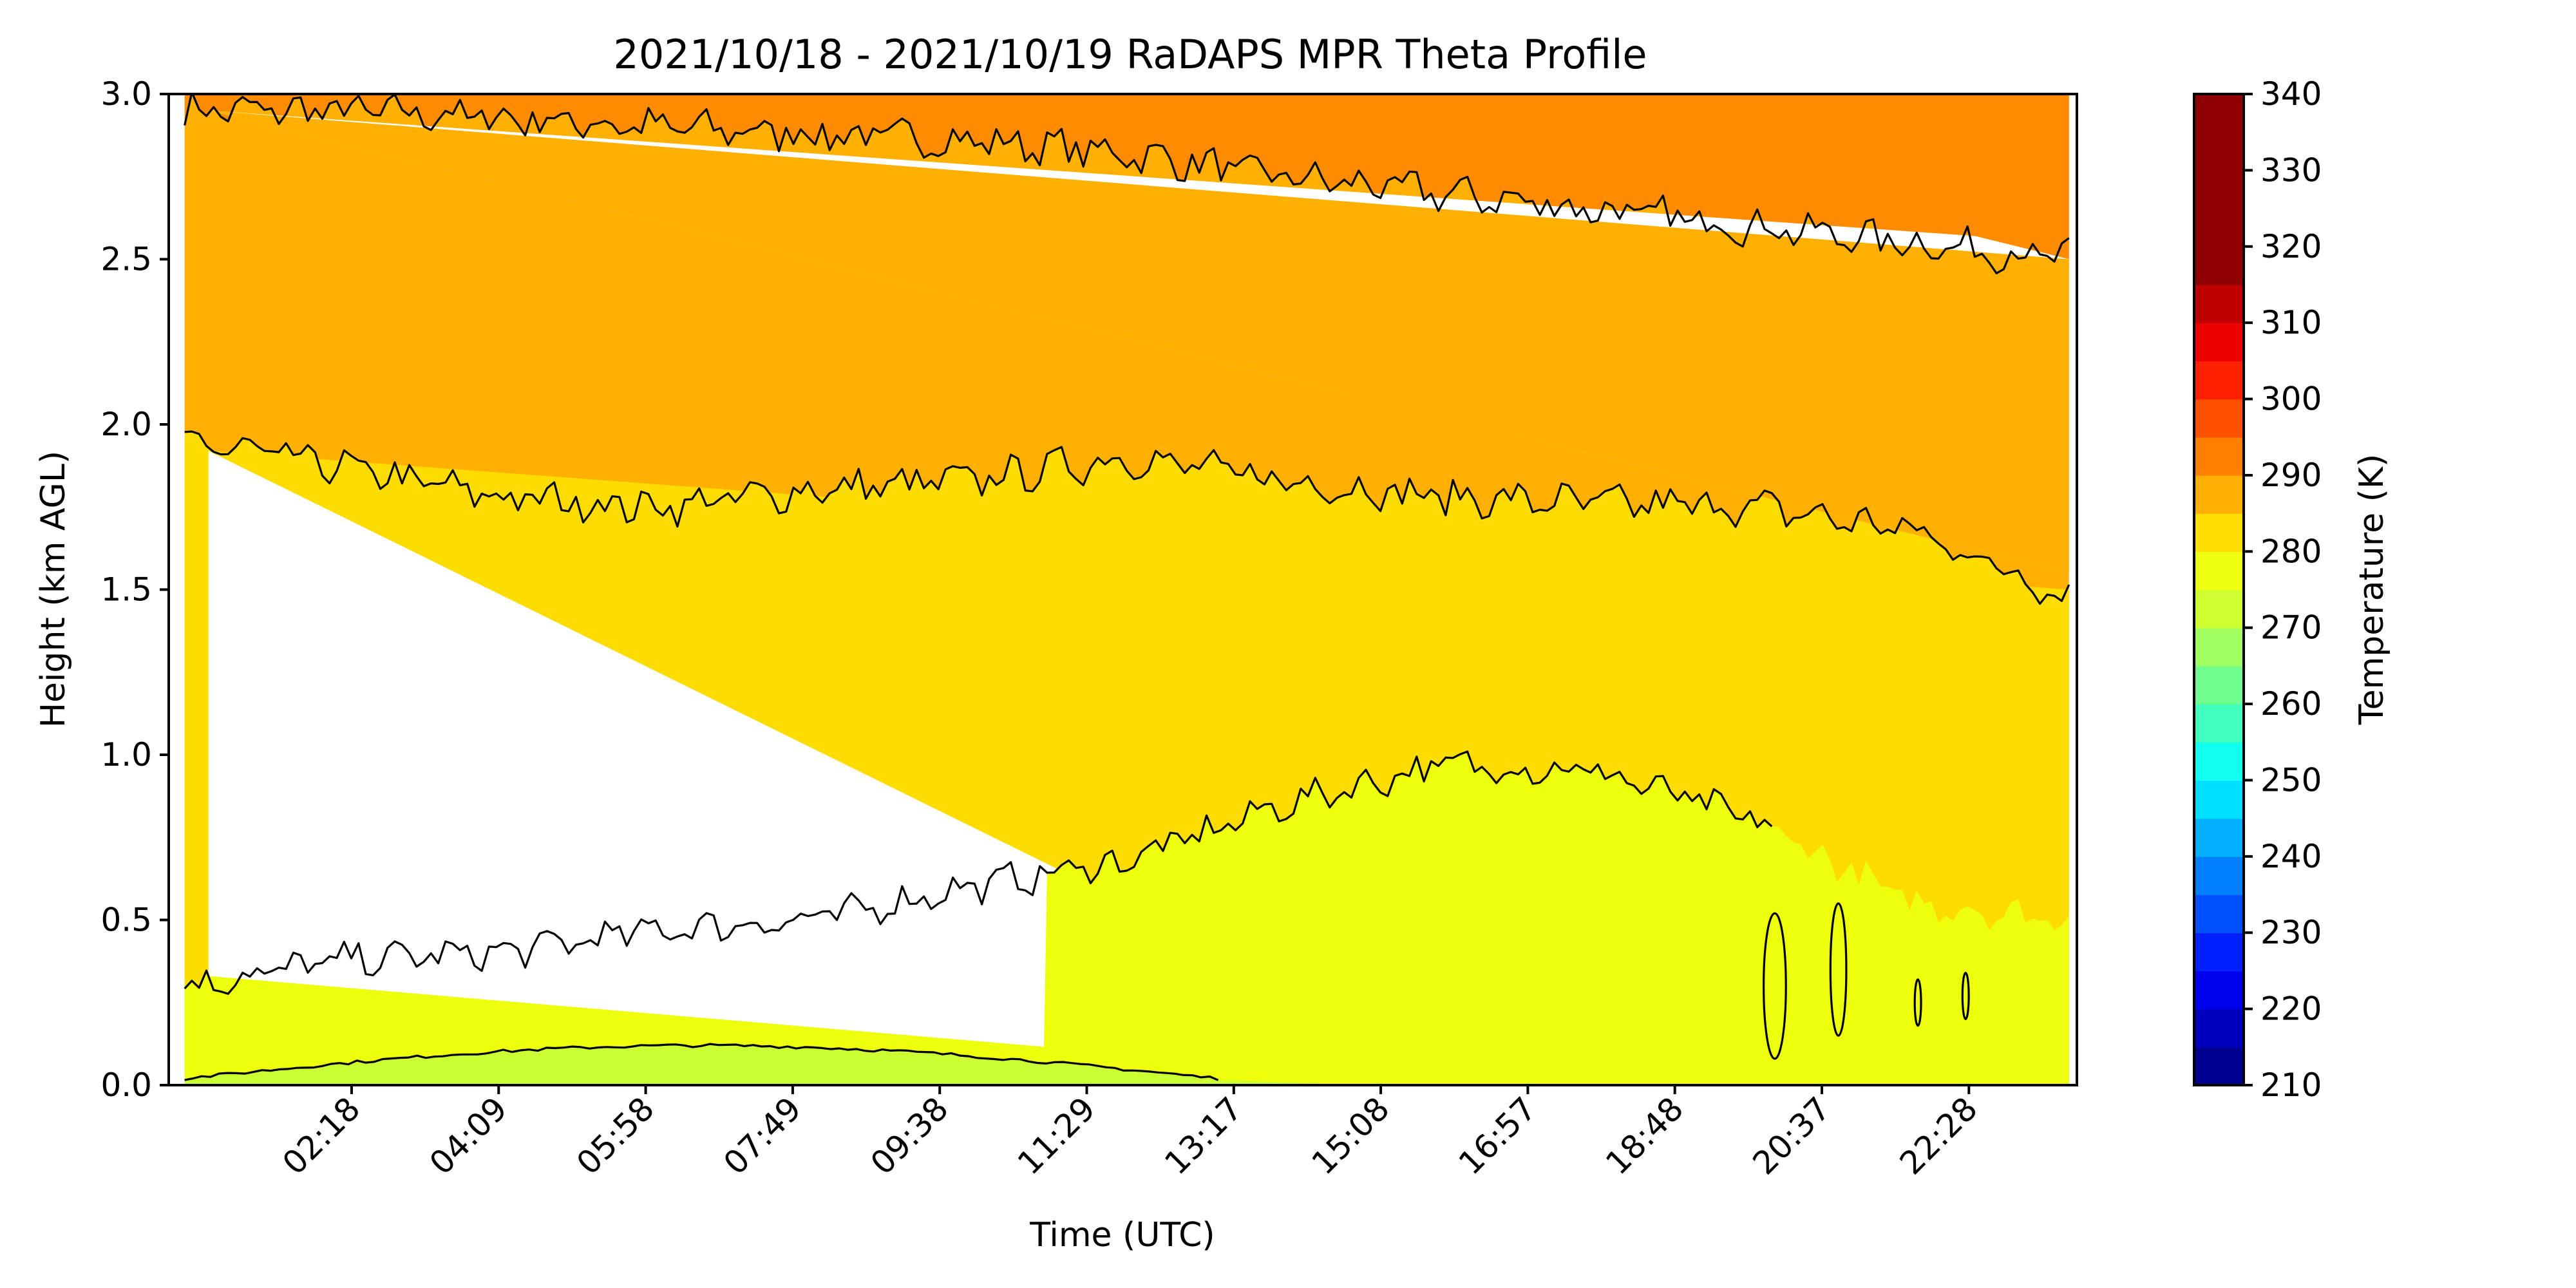 The width and height of the screenshot is (2576, 1288). What do you see at coordinates (2291, 933) in the screenshot?
I see `colorbar-tick-label: 230` at bounding box center [2291, 933].